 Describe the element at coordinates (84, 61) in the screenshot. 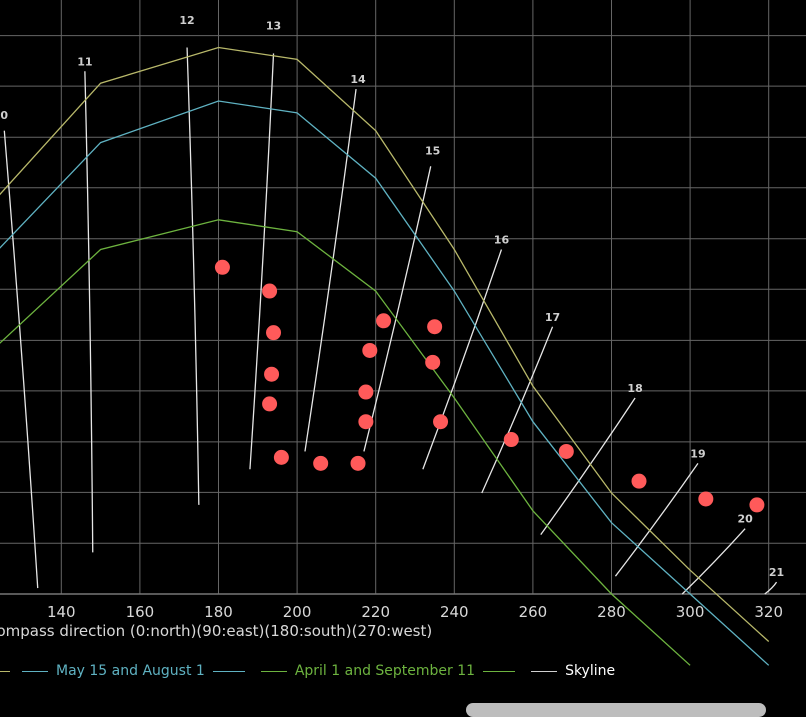

I see `hour-label-11: 11` at that location.